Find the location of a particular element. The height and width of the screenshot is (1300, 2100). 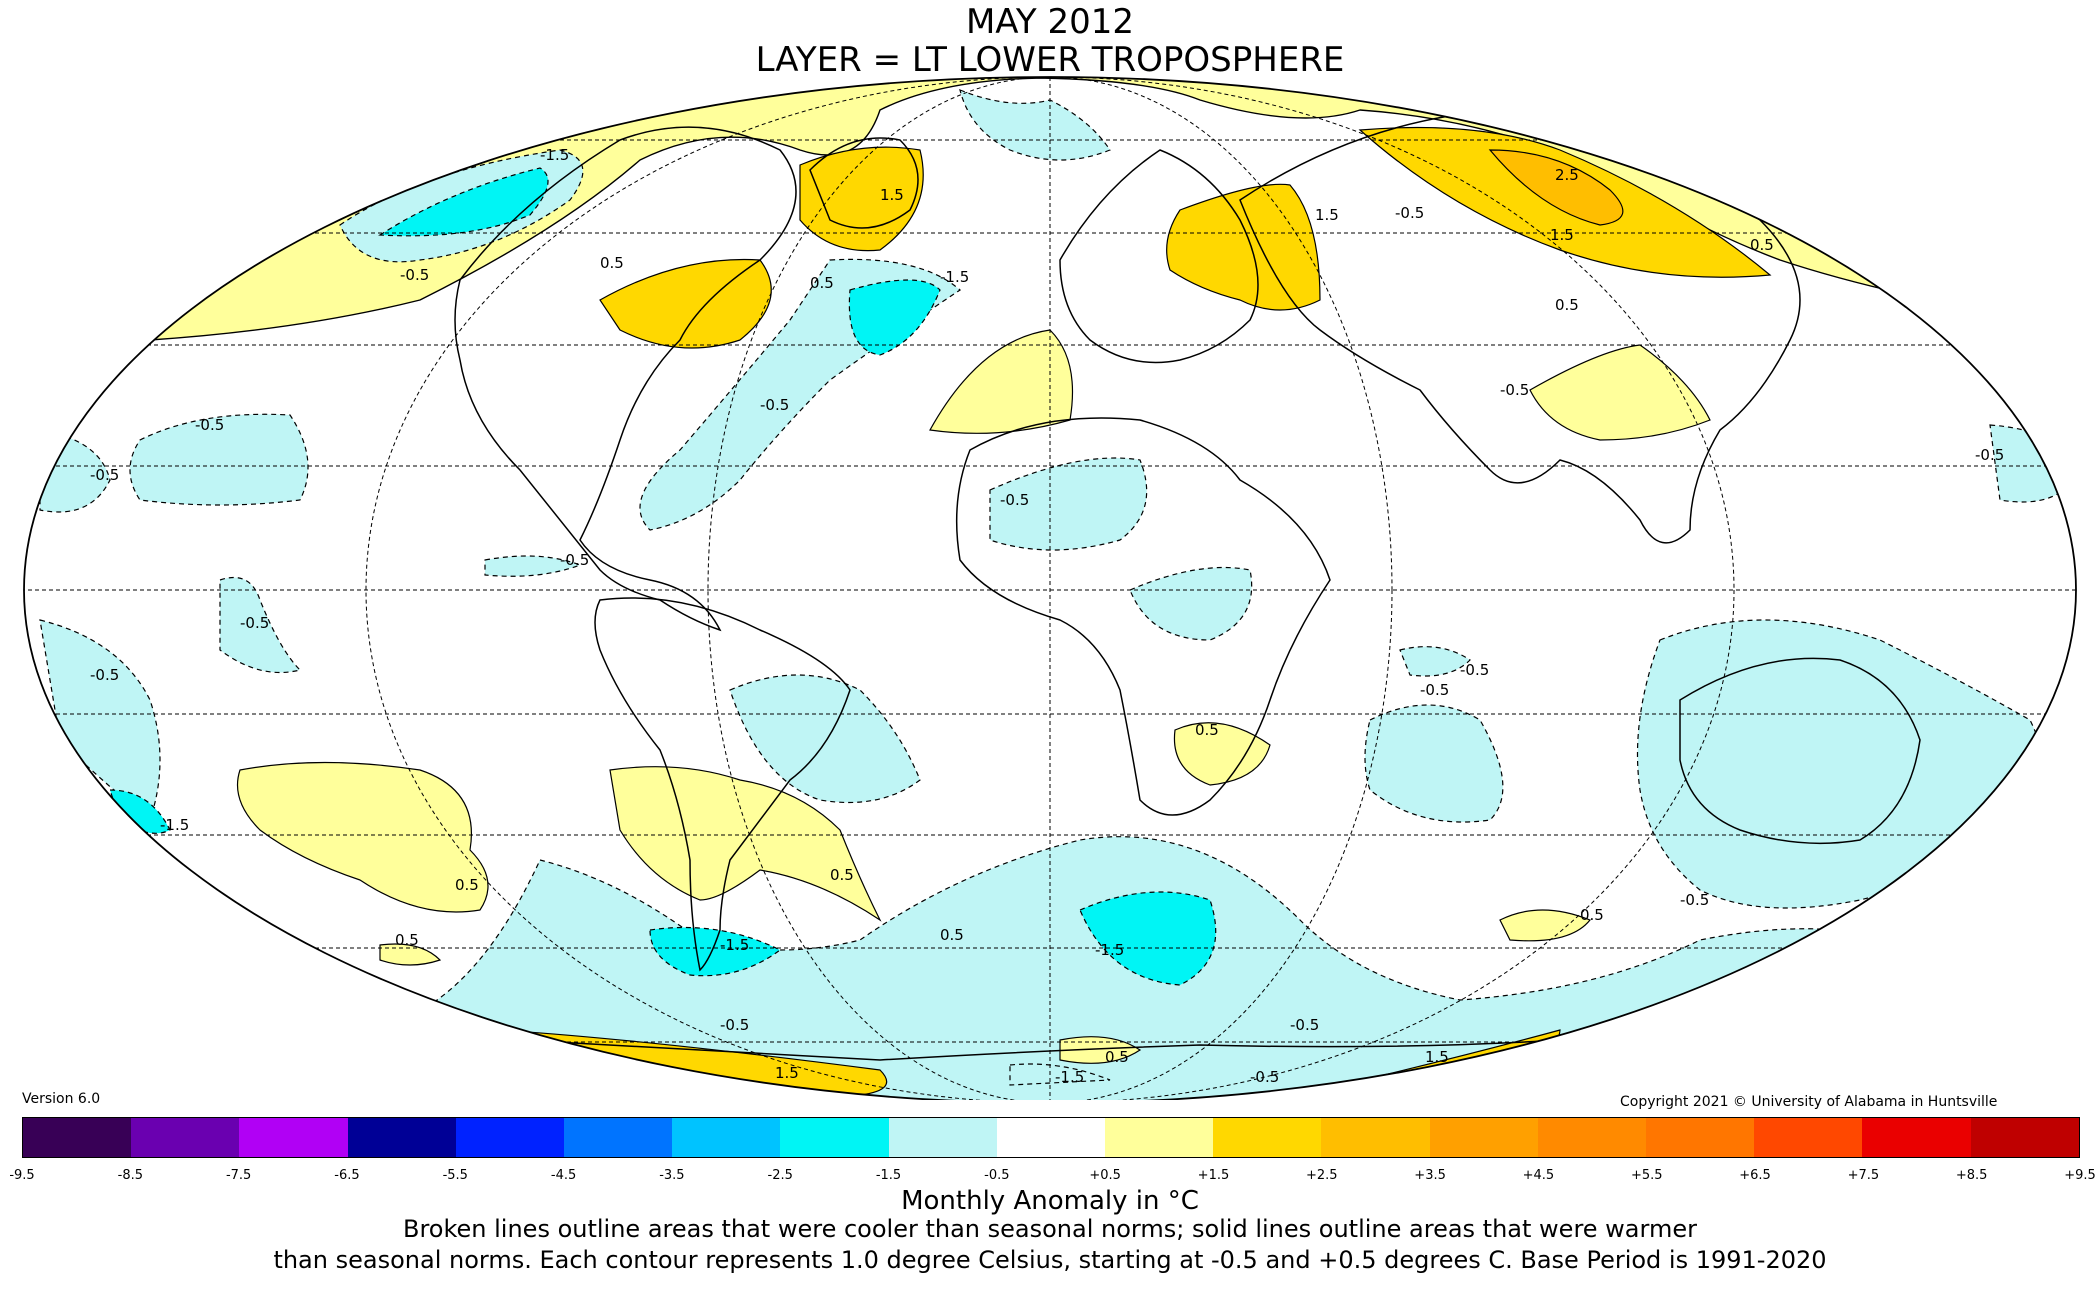

contour-label: 2.5 is located at coordinates (1567, 175).